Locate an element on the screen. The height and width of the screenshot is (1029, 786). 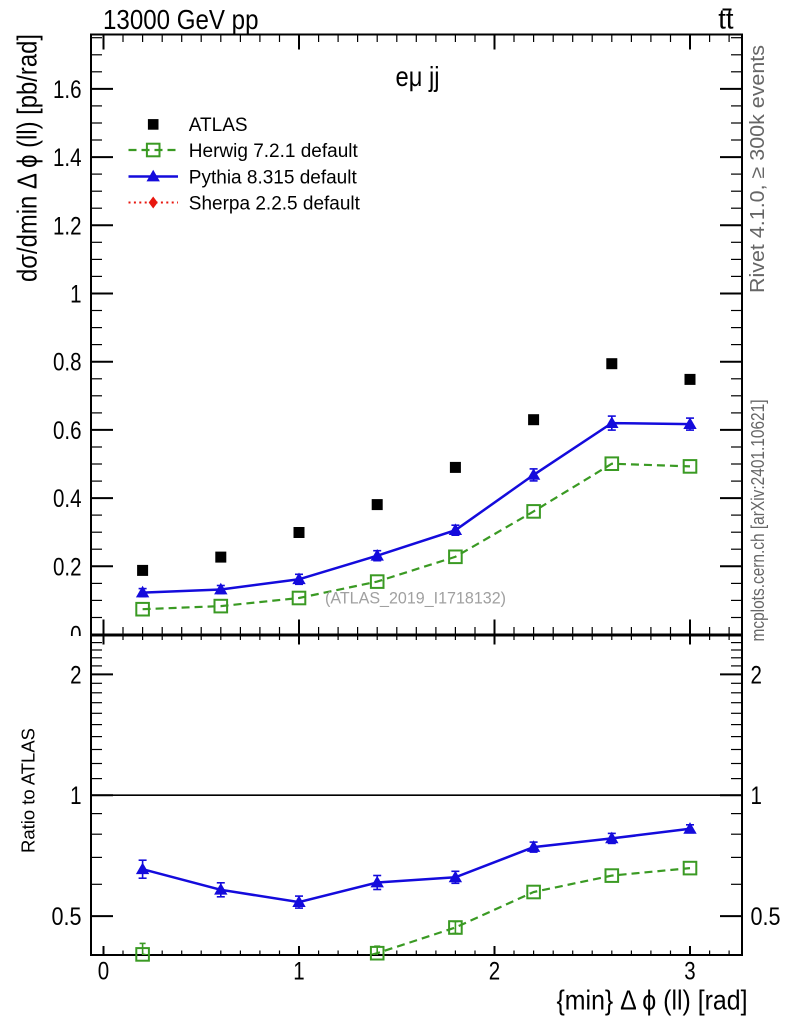
svg-text: 1.2 is located at coordinates (67, 226).